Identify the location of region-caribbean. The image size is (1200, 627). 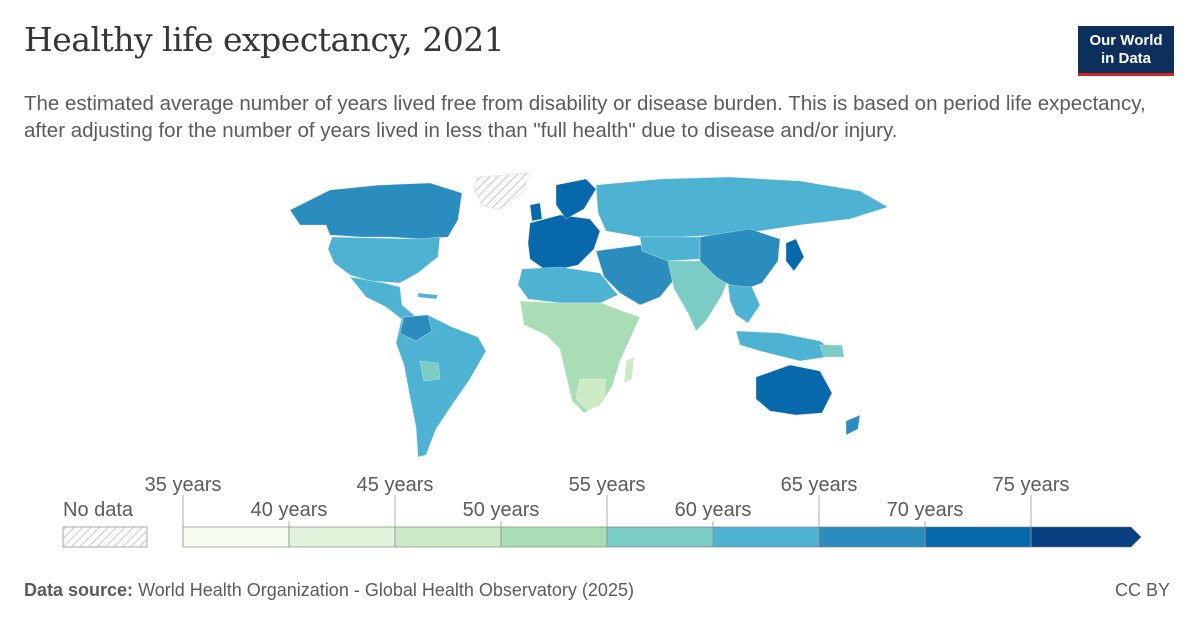
(428, 296).